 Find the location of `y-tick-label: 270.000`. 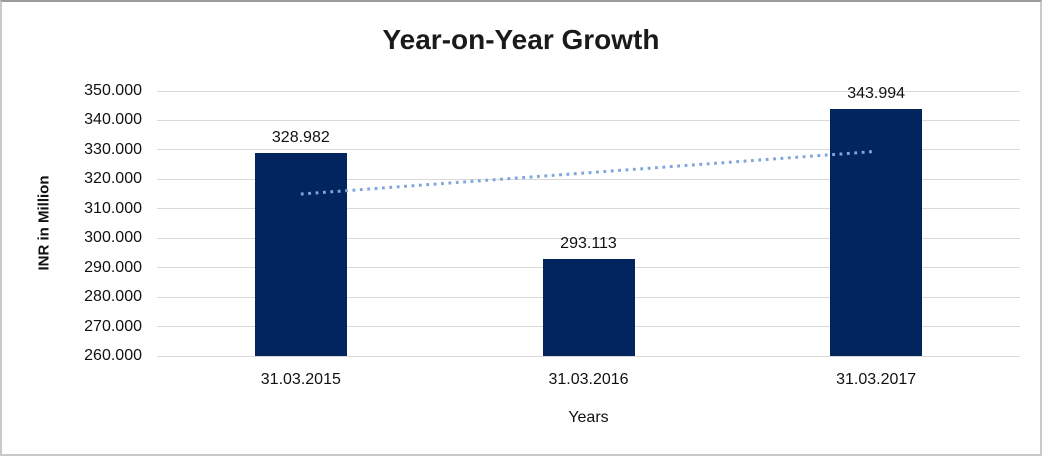

y-tick-label: 270.000 is located at coordinates (113, 326).